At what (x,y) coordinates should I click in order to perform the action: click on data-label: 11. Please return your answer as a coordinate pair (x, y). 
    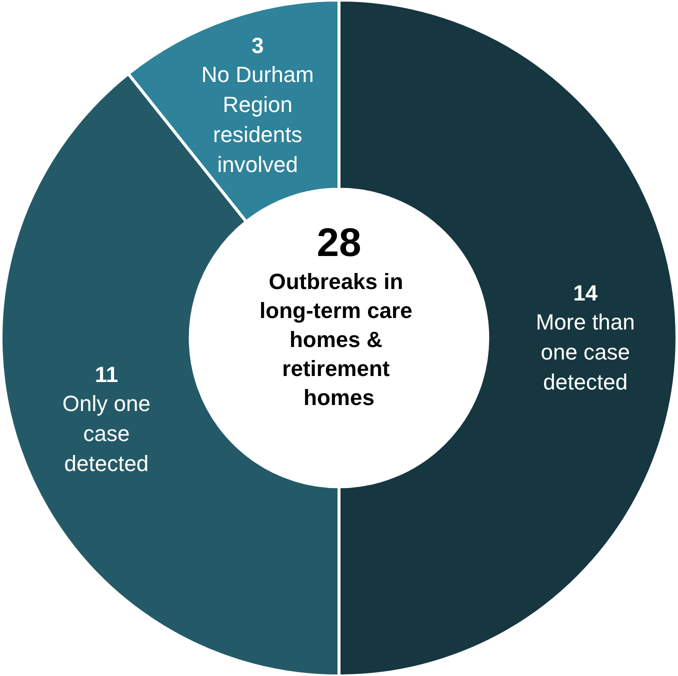
    Looking at the image, I should click on (106, 374).